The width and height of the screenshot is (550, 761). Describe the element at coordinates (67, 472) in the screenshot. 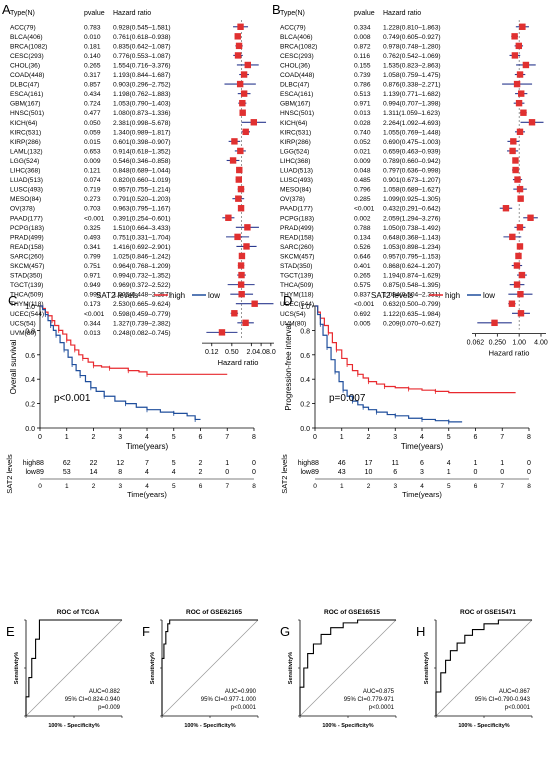

I see `km-risk-low-value: 53` at that location.